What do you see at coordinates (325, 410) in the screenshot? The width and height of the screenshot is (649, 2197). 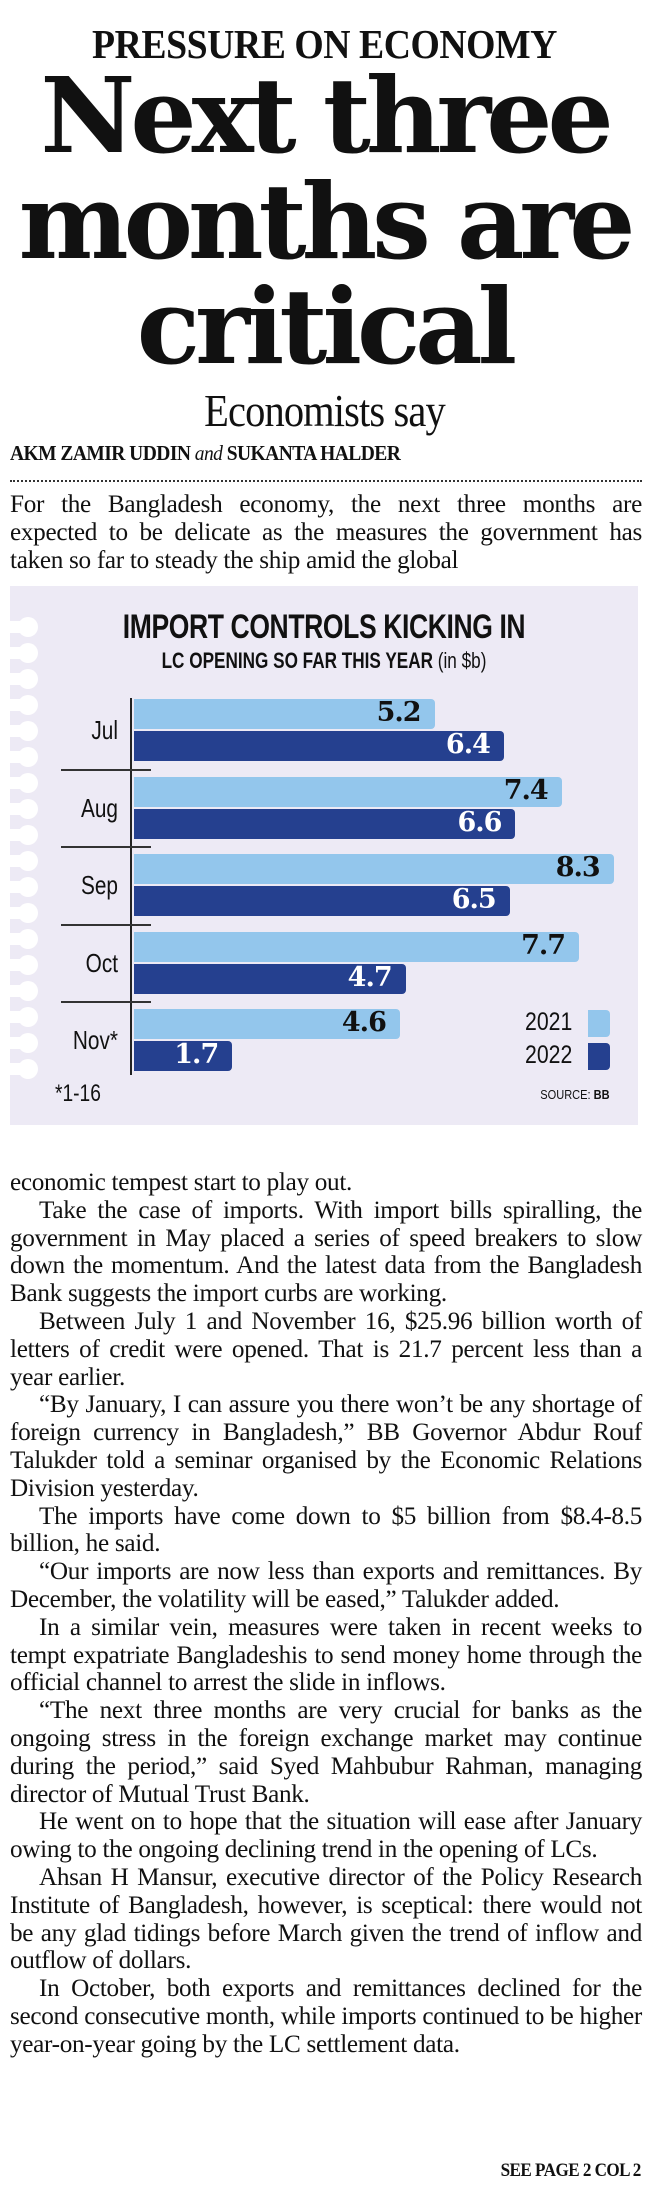 I see `deck: Economists say` at bounding box center [325, 410].